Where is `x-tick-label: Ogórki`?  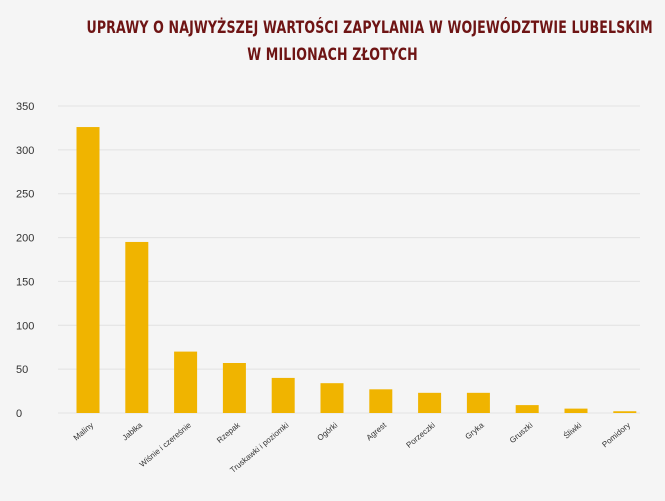 x-tick-label: Ogórki is located at coordinates (327, 431).